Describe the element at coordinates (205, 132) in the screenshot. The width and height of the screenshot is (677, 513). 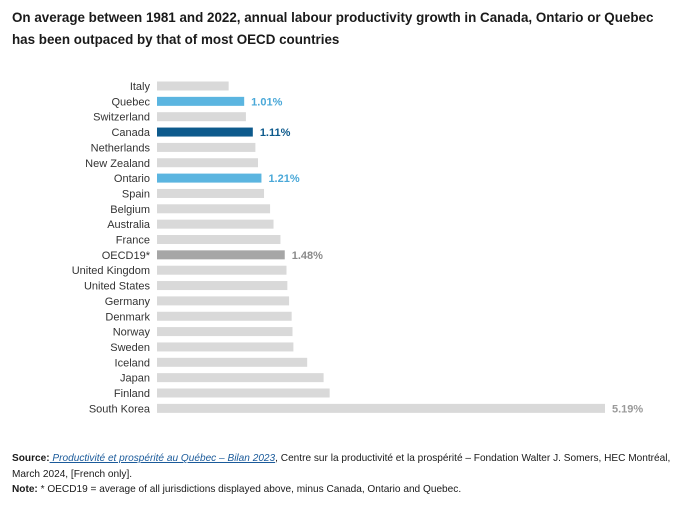
I see `bar-canada` at that location.